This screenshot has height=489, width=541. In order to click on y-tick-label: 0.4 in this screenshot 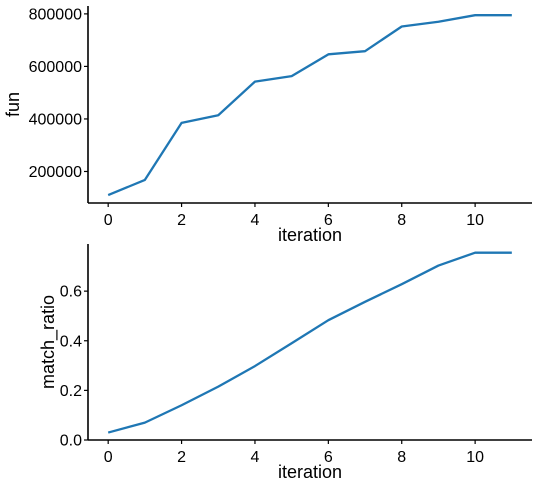, I will do `click(71, 341)`.